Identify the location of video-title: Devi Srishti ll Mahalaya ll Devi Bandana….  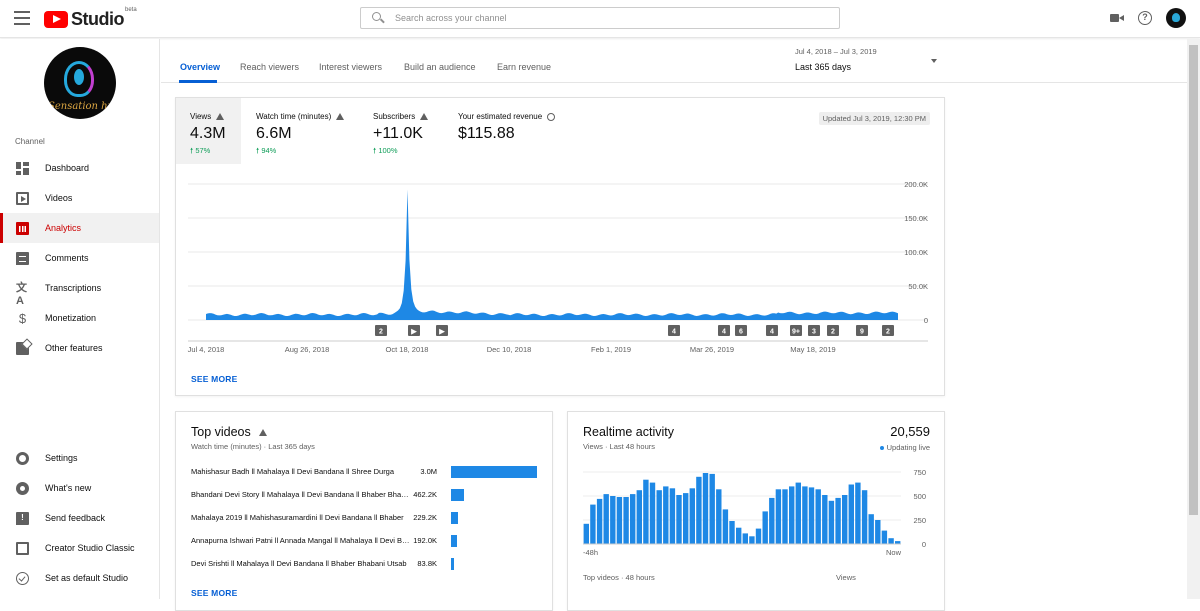
(299, 563).